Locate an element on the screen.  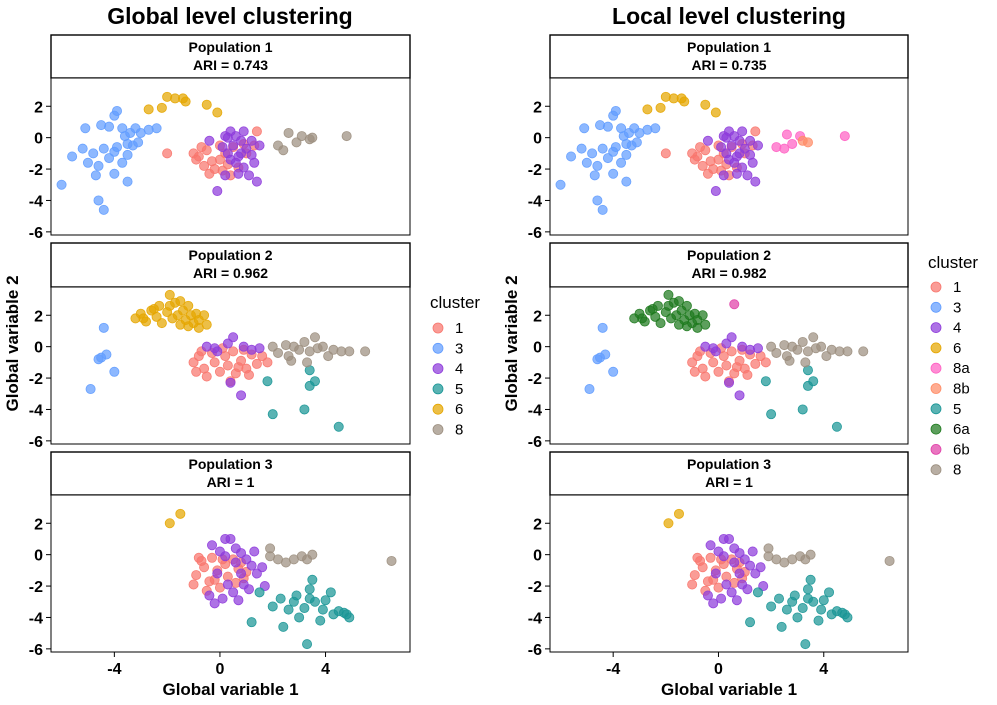
strip-population-label: Population 1 is located at coordinates (729, 47).